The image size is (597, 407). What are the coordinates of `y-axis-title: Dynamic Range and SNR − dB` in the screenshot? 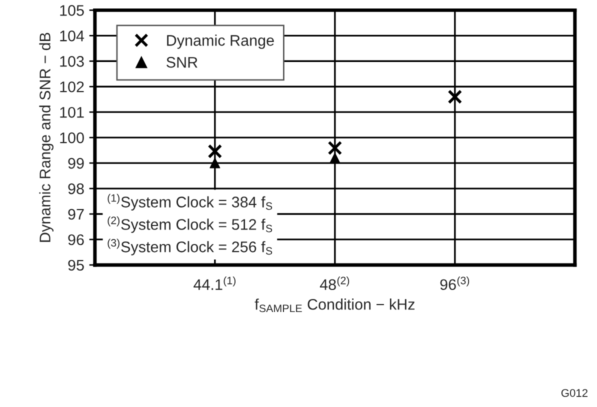 It's located at (46, 137).